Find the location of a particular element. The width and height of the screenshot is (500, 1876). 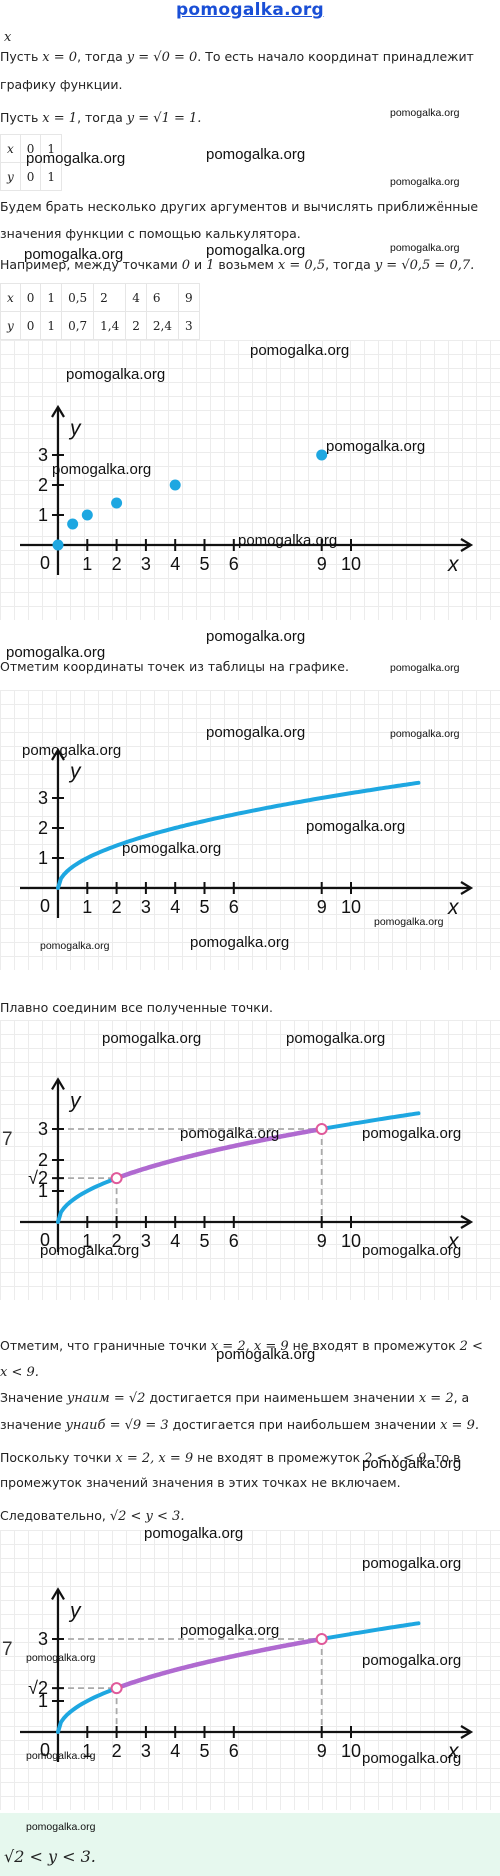

table-row: x 0 1 0,5 2 4 6 9 is located at coordinates (100, 297).